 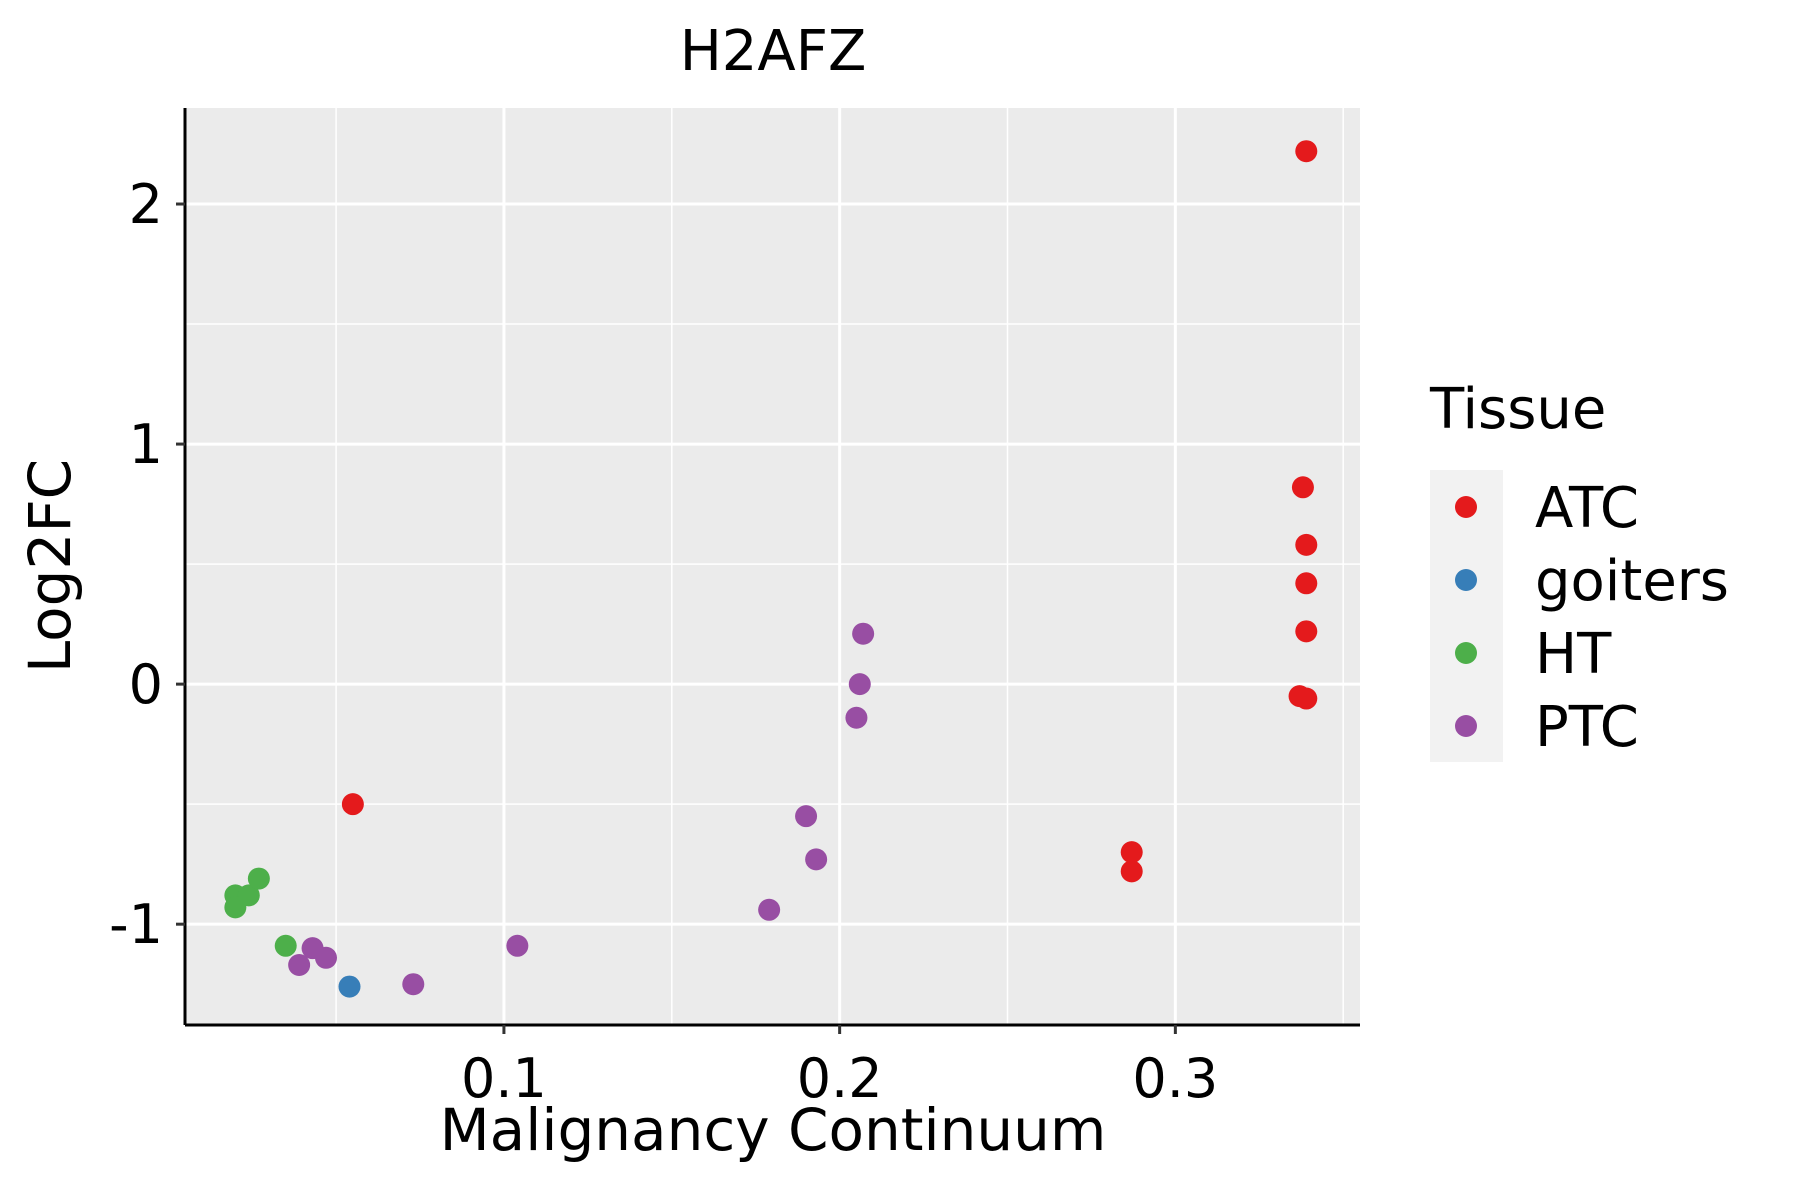 I want to click on x-axis-ticks: 0.1 0.2 0.3, so click(x=839, y=1067).